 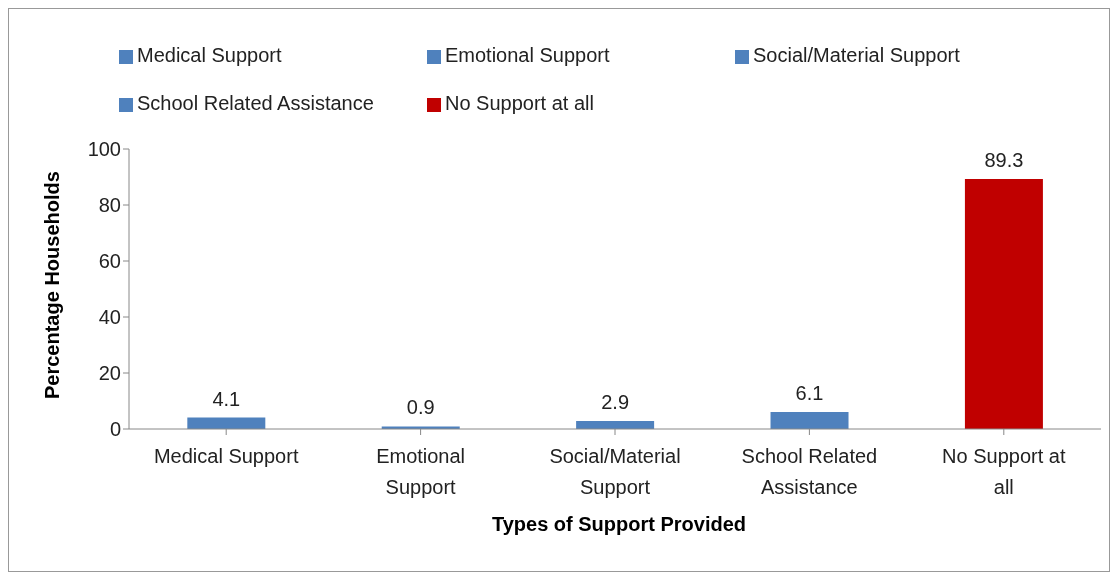 What do you see at coordinates (256, 103) in the screenshot?
I see `legend-label: School Related Assistance` at bounding box center [256, 103].